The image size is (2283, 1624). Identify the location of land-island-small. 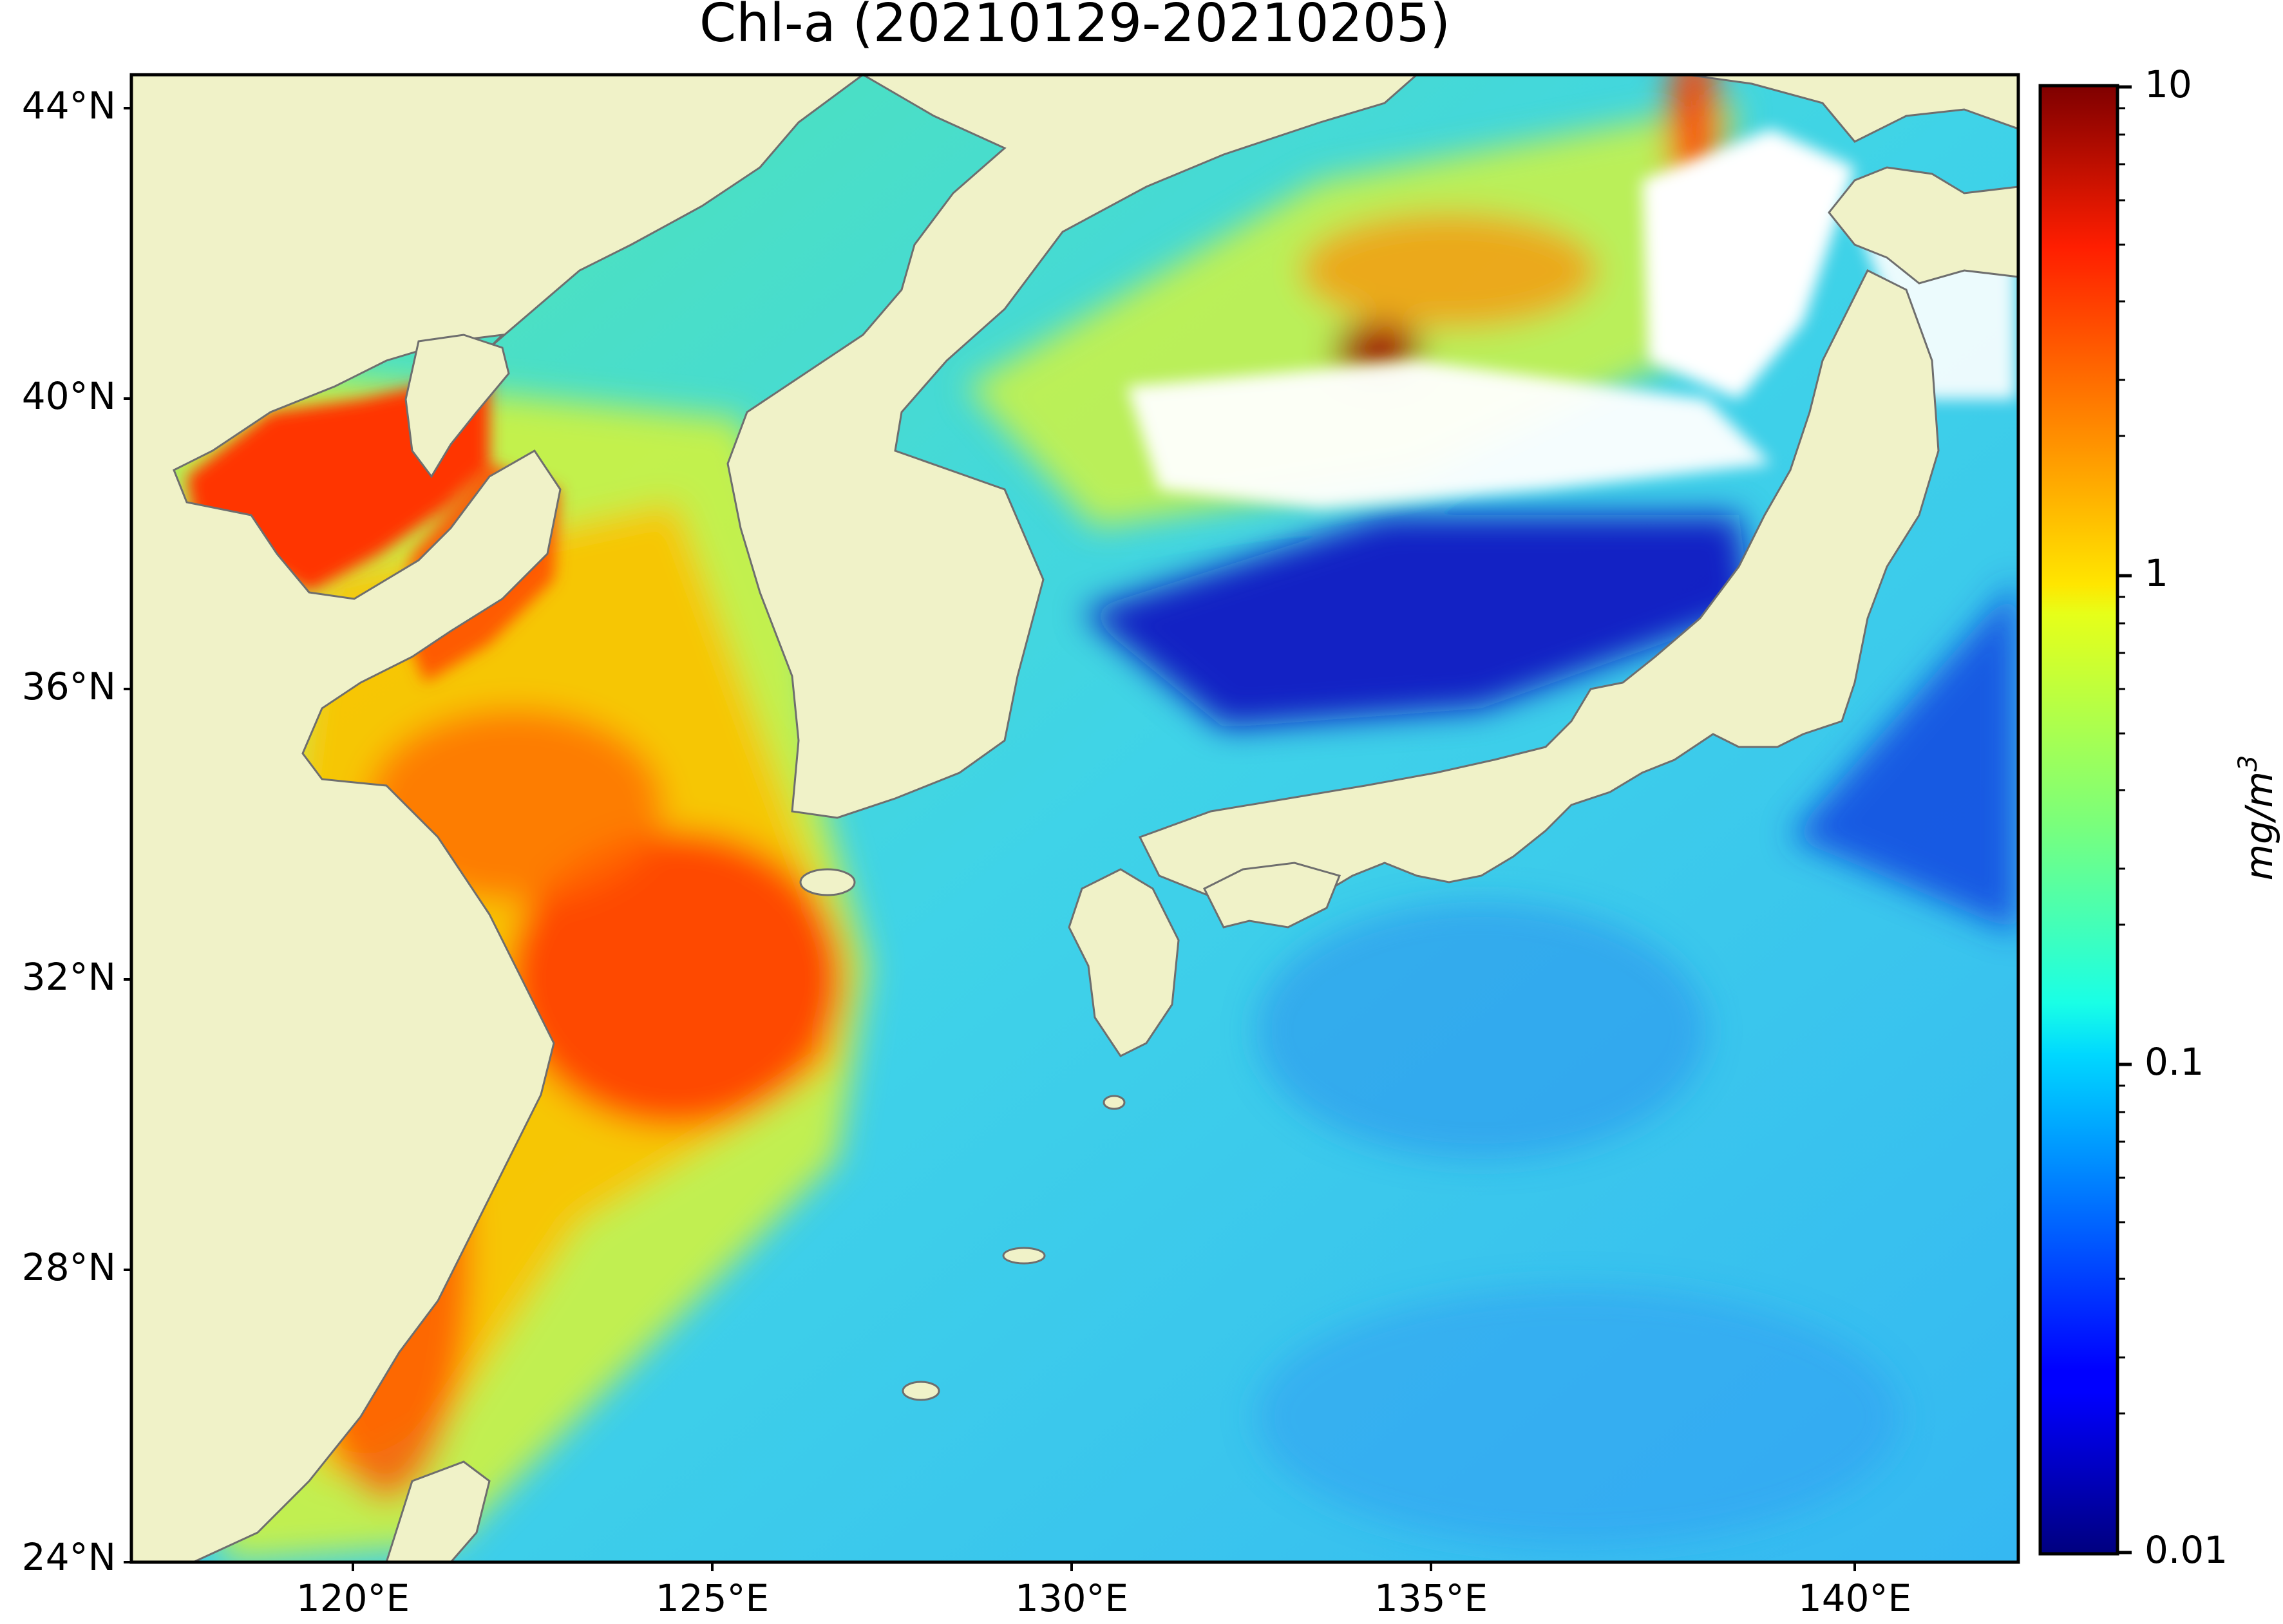
(1114, 1102).